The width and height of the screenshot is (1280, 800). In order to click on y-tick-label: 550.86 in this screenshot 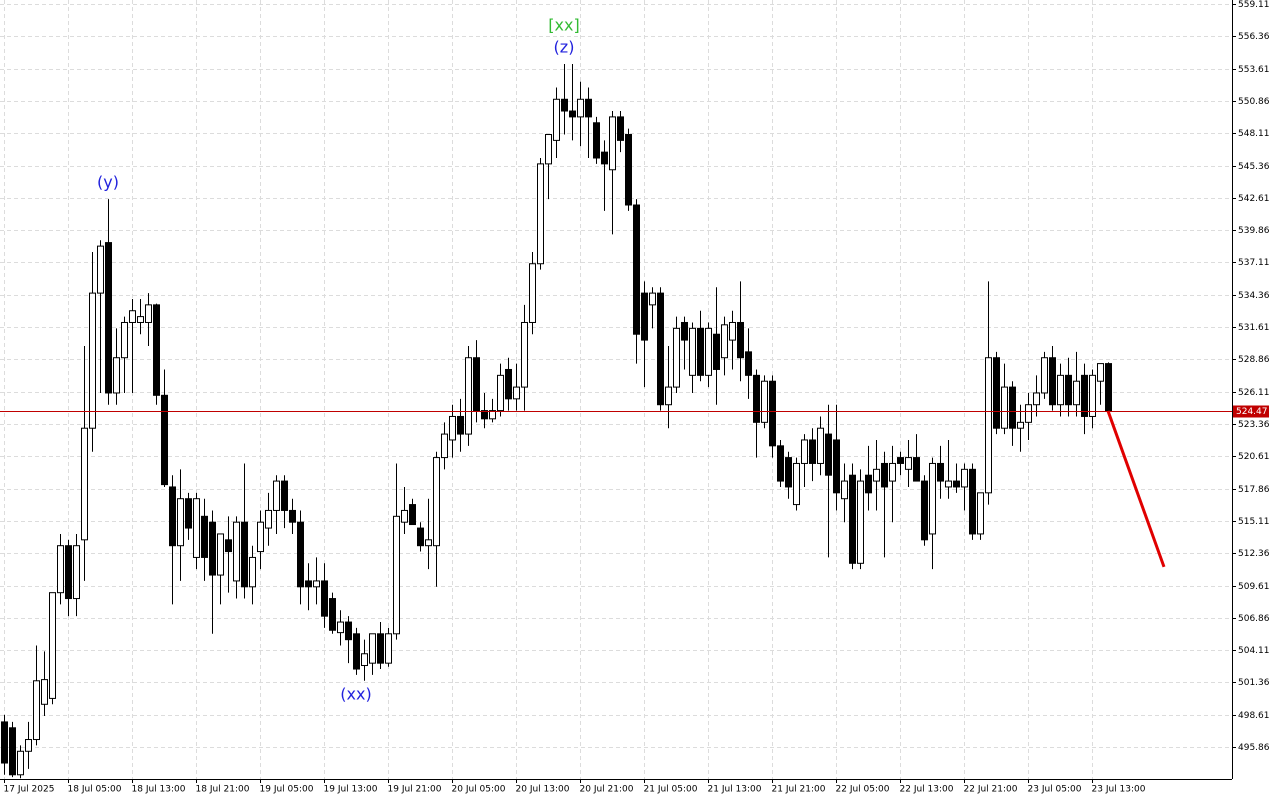, I will do `click(1254, 102)`.